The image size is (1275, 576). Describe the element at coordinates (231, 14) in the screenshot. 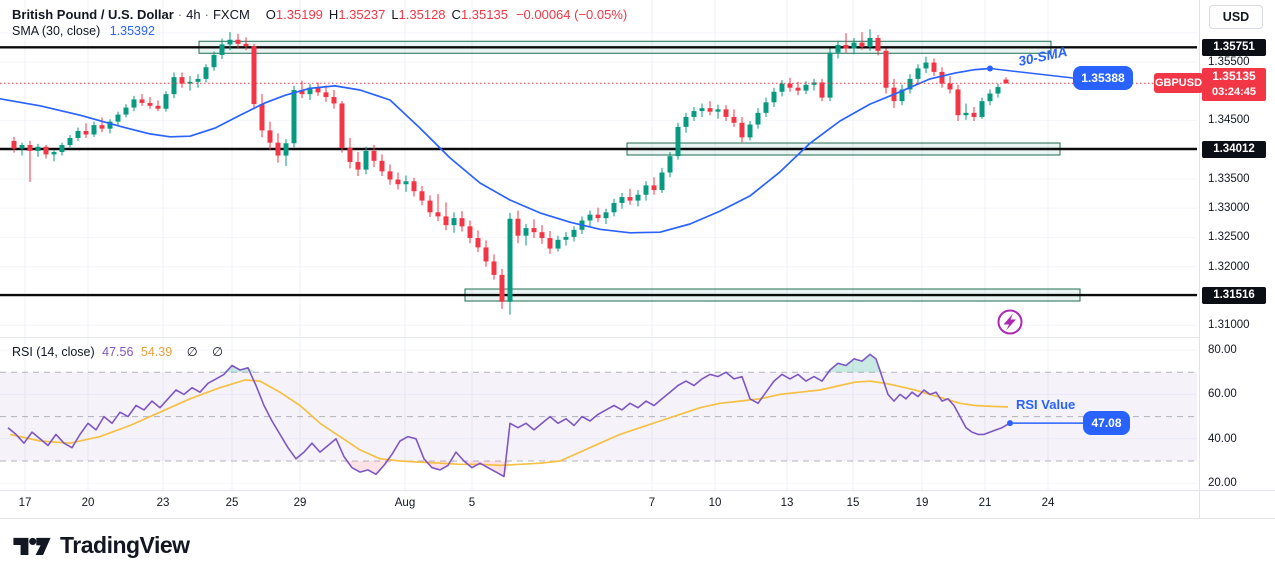

I see `exchange: FXCM` at that location.